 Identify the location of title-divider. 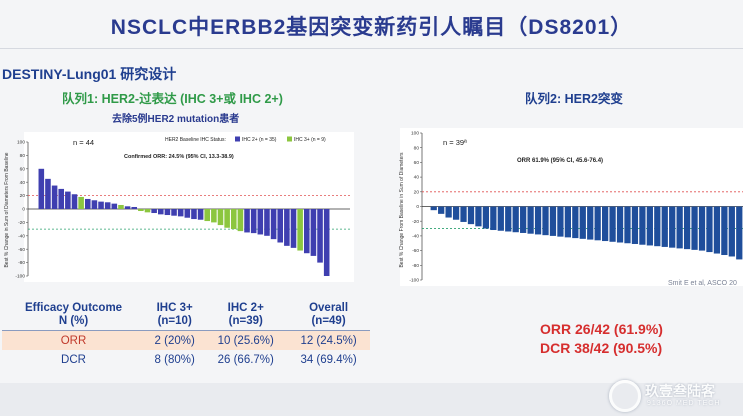
(371, 48).